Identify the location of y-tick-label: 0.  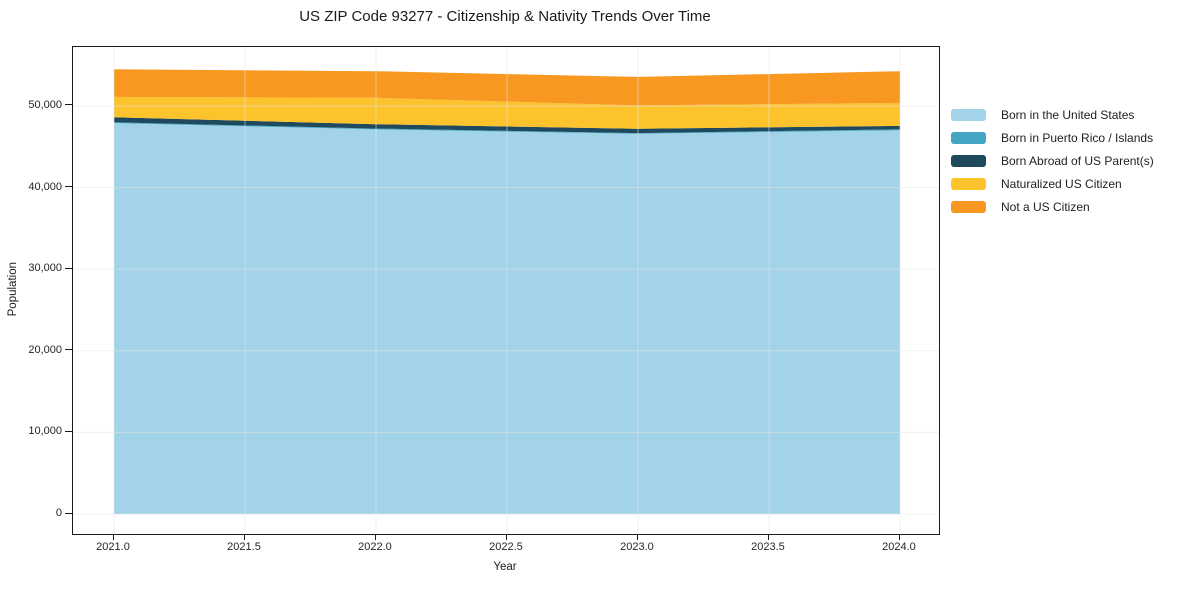
(58, 513).